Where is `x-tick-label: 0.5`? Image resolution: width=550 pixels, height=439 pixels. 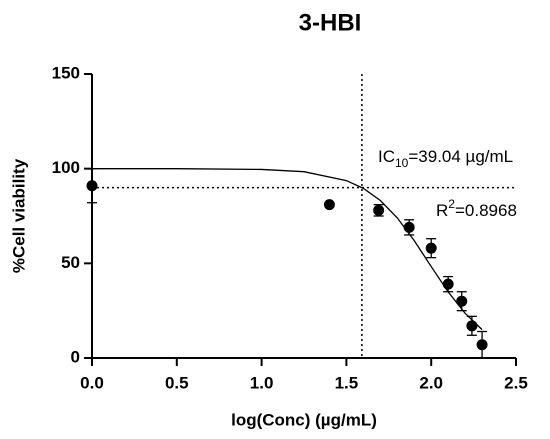 x-tick-label: 0.5 is located at coordinates (177, 382).